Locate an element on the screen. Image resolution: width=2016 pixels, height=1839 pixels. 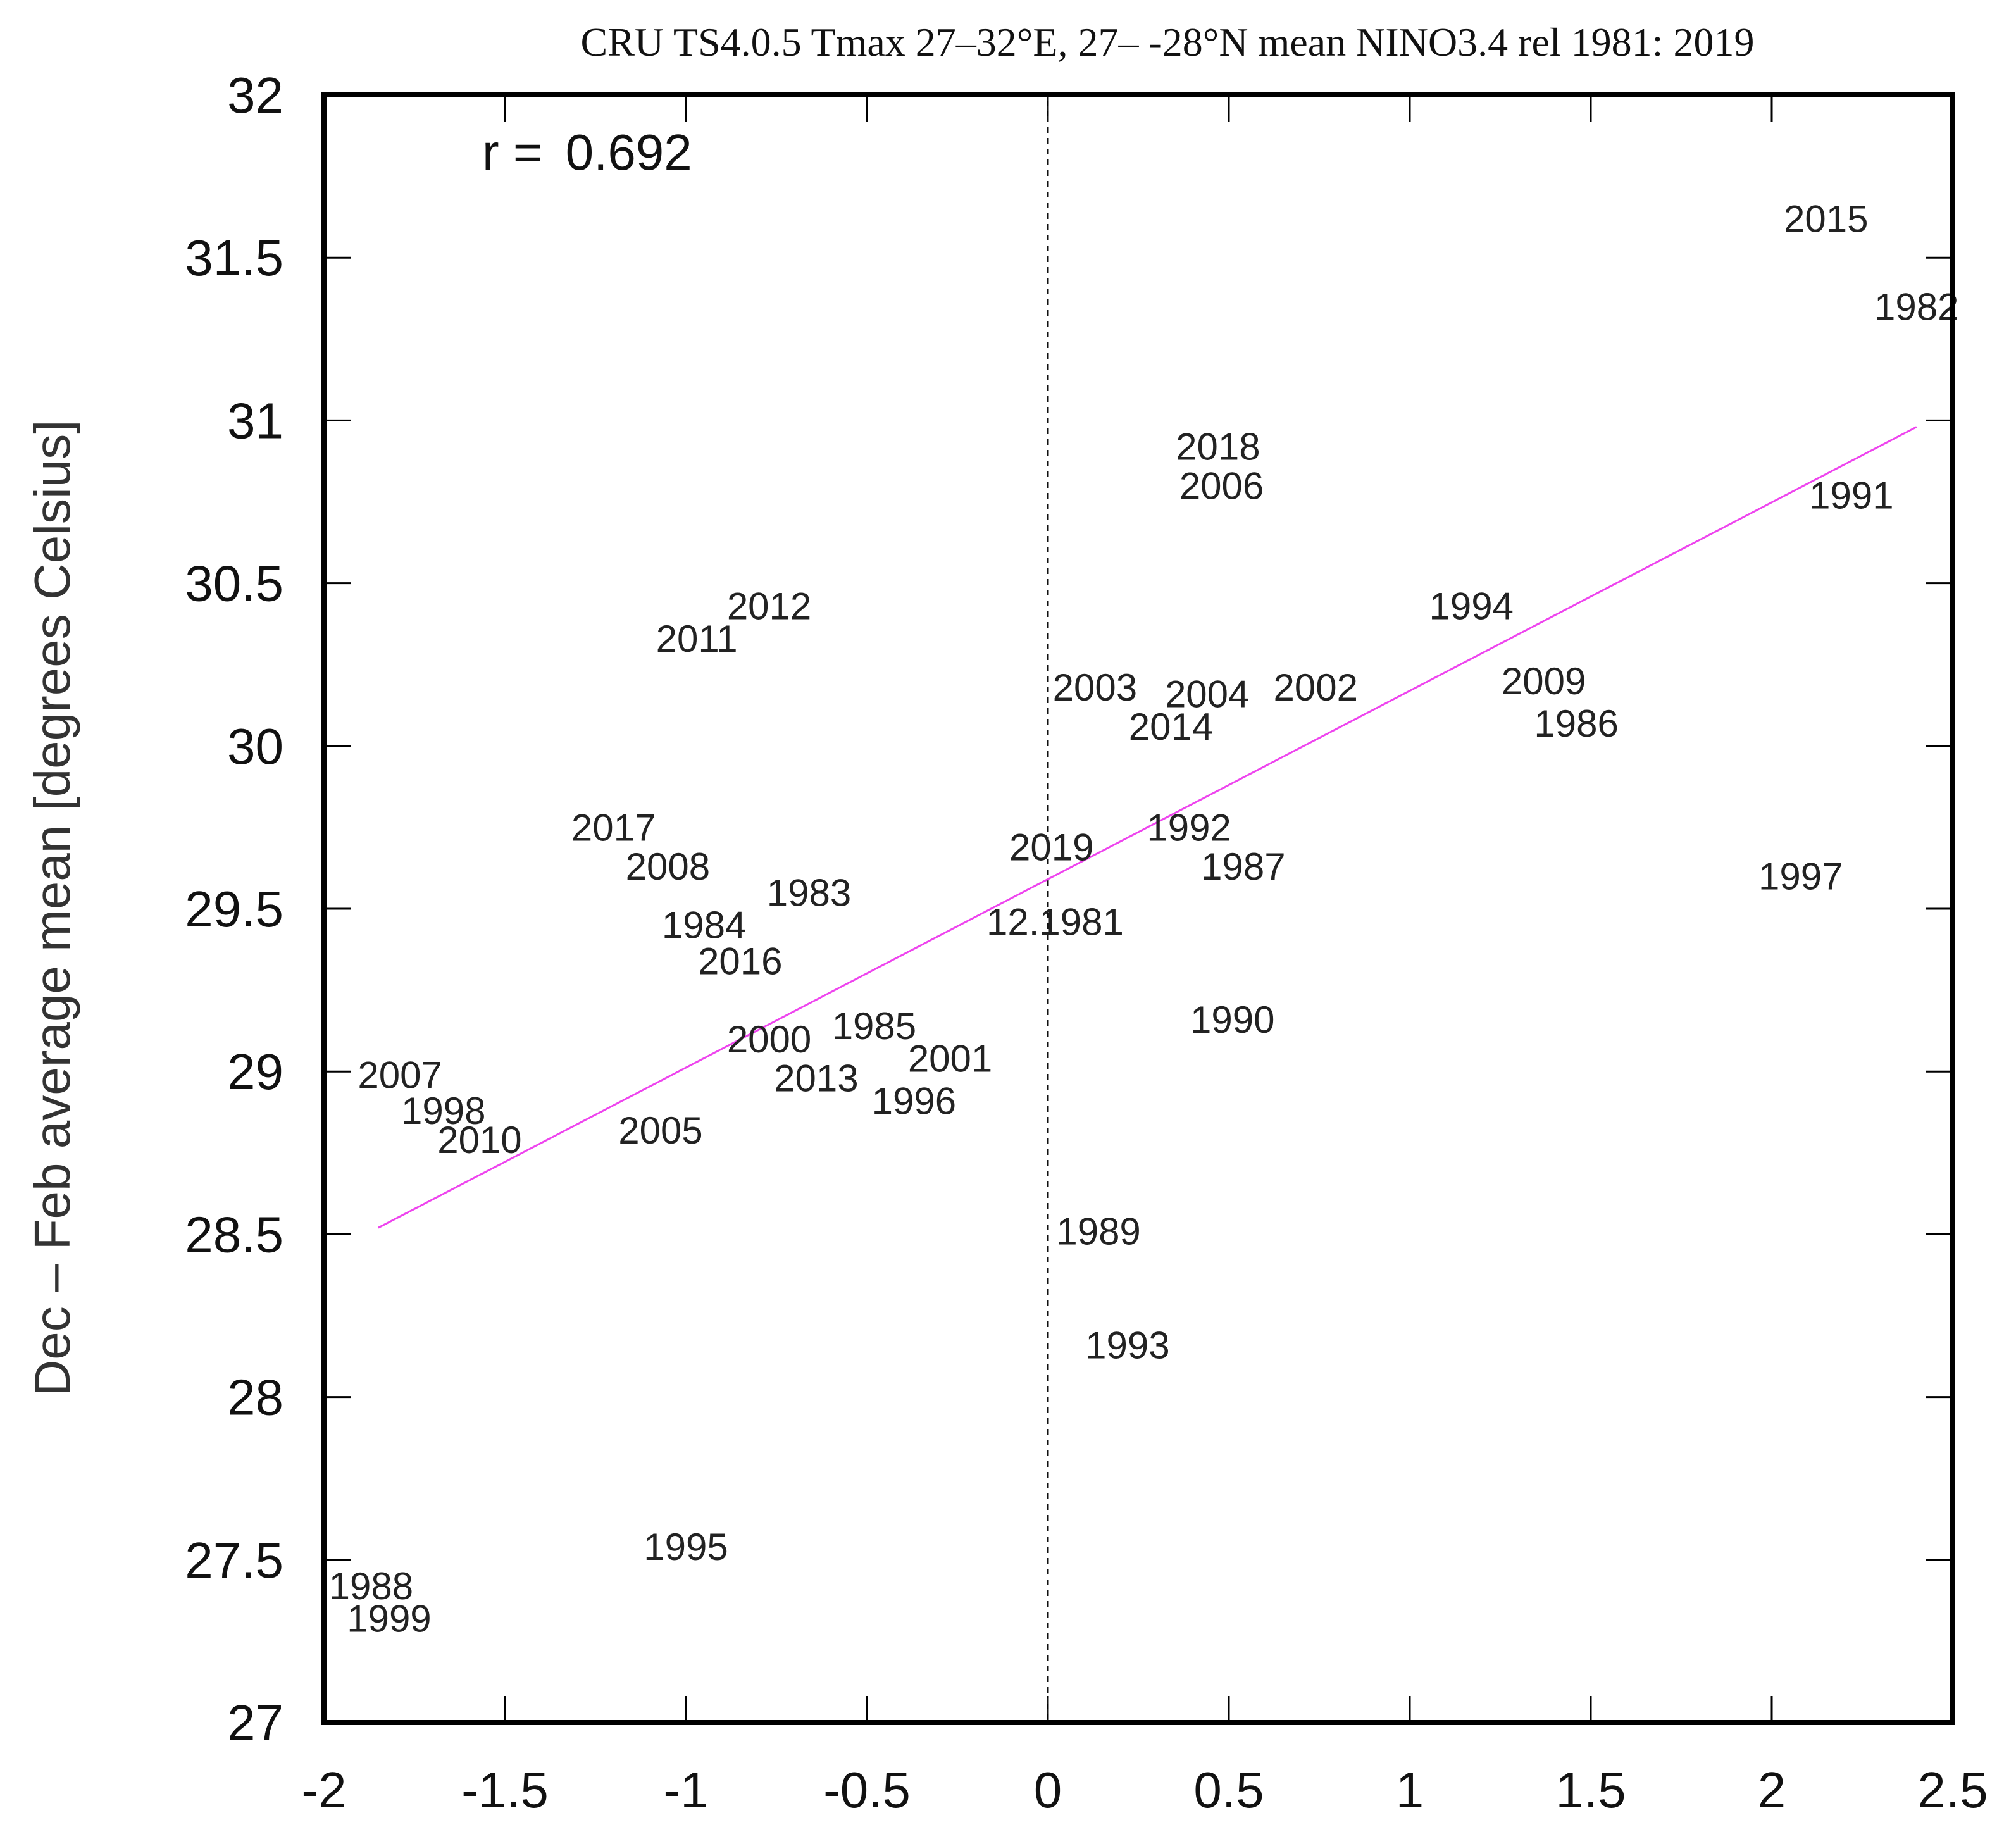
year-point-label: 1983 is located at coordinates (809, 892).